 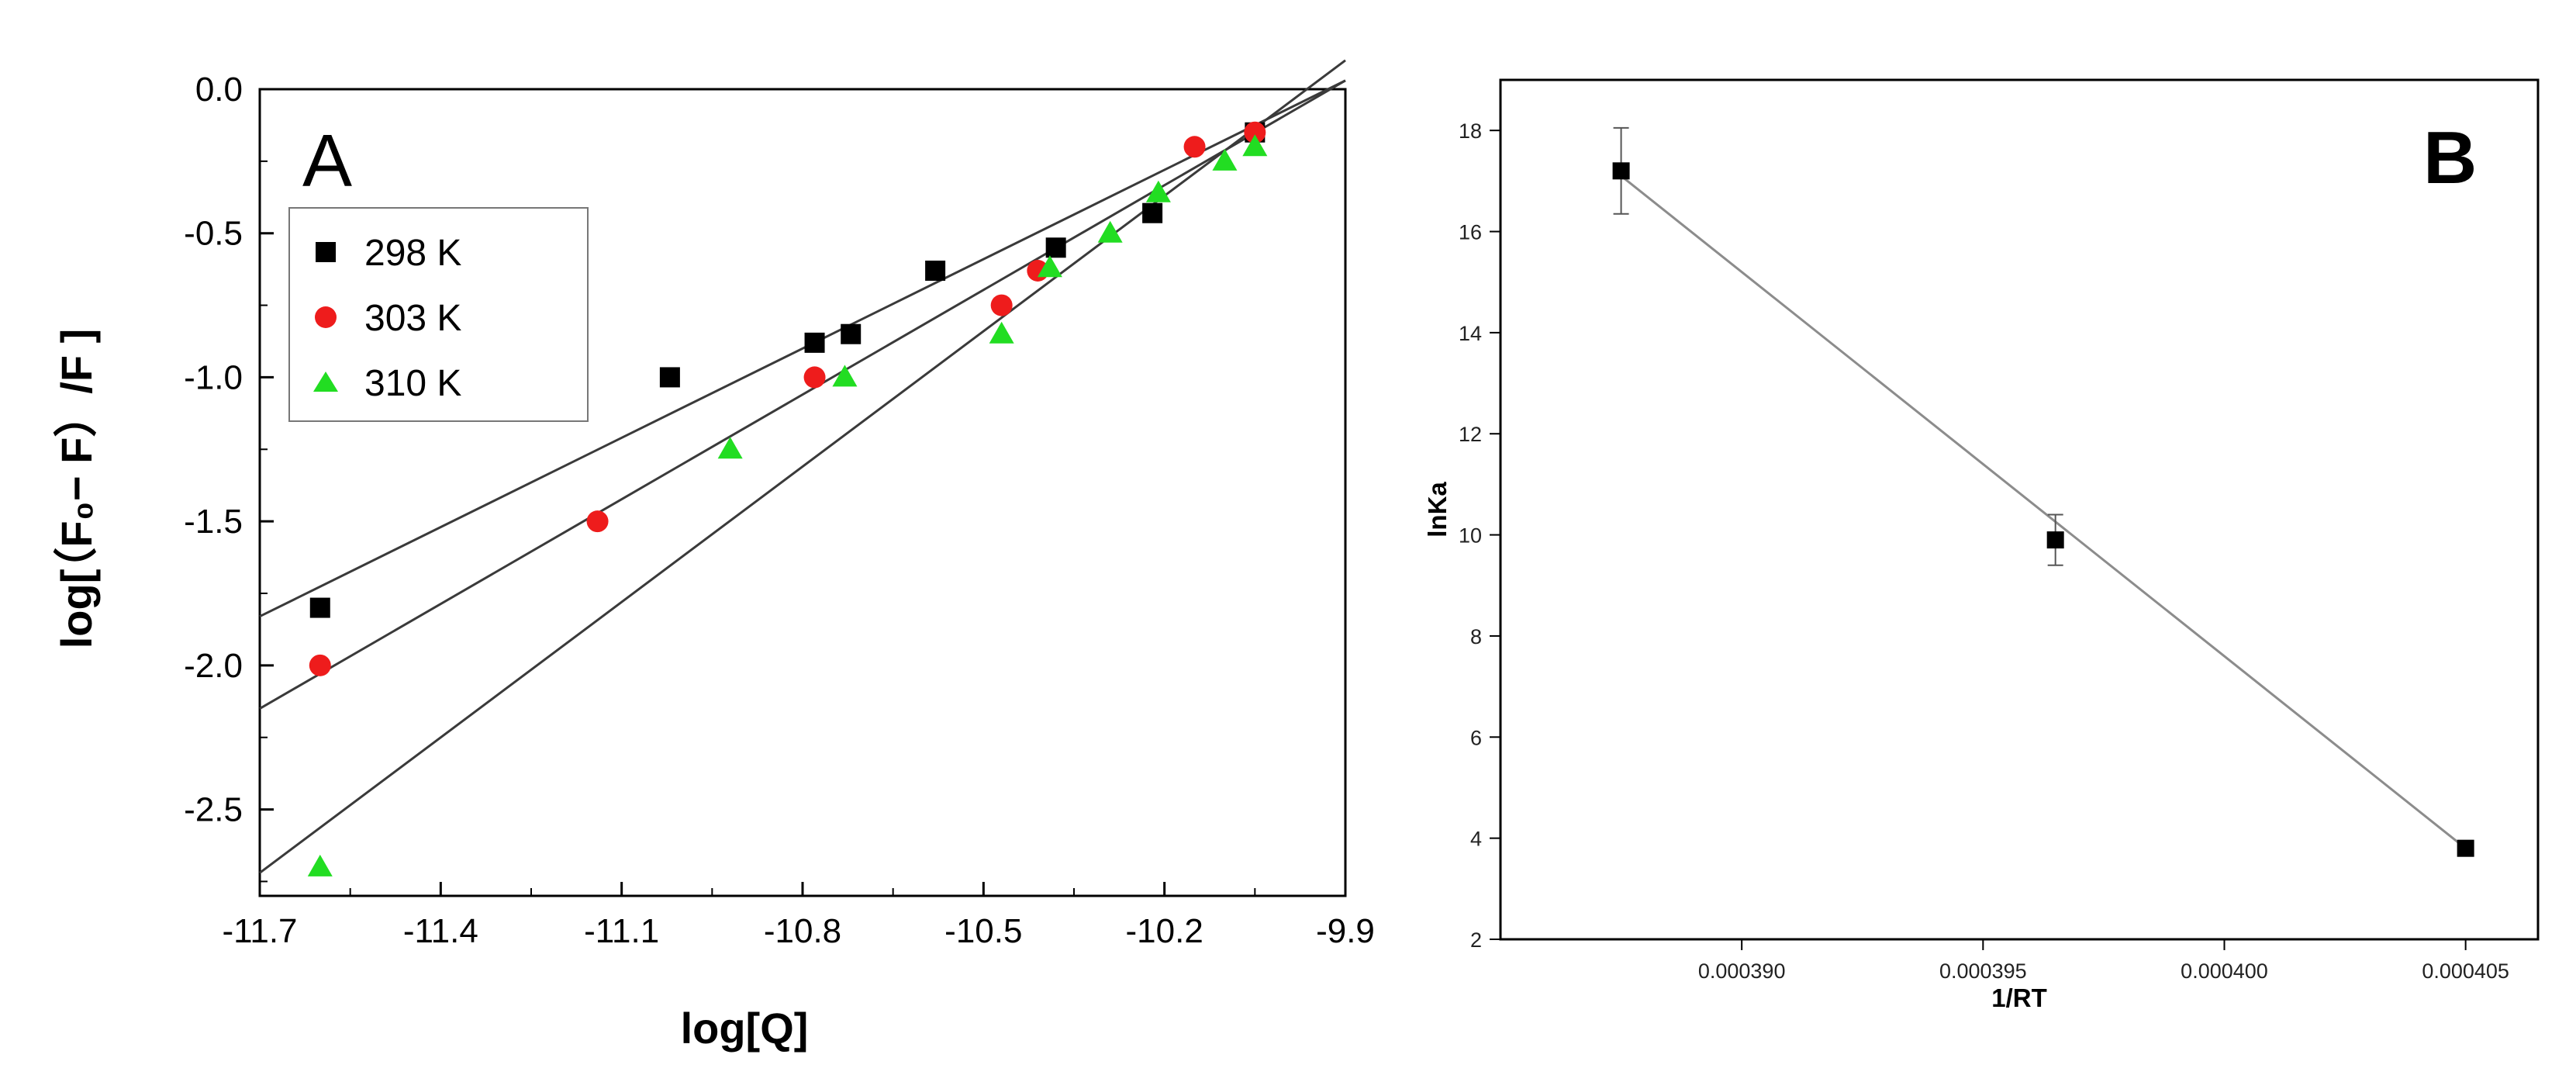 I want to click on chart-a-y-axis-label: log[（F₀− F）/F ], so click(x=77, y=489).